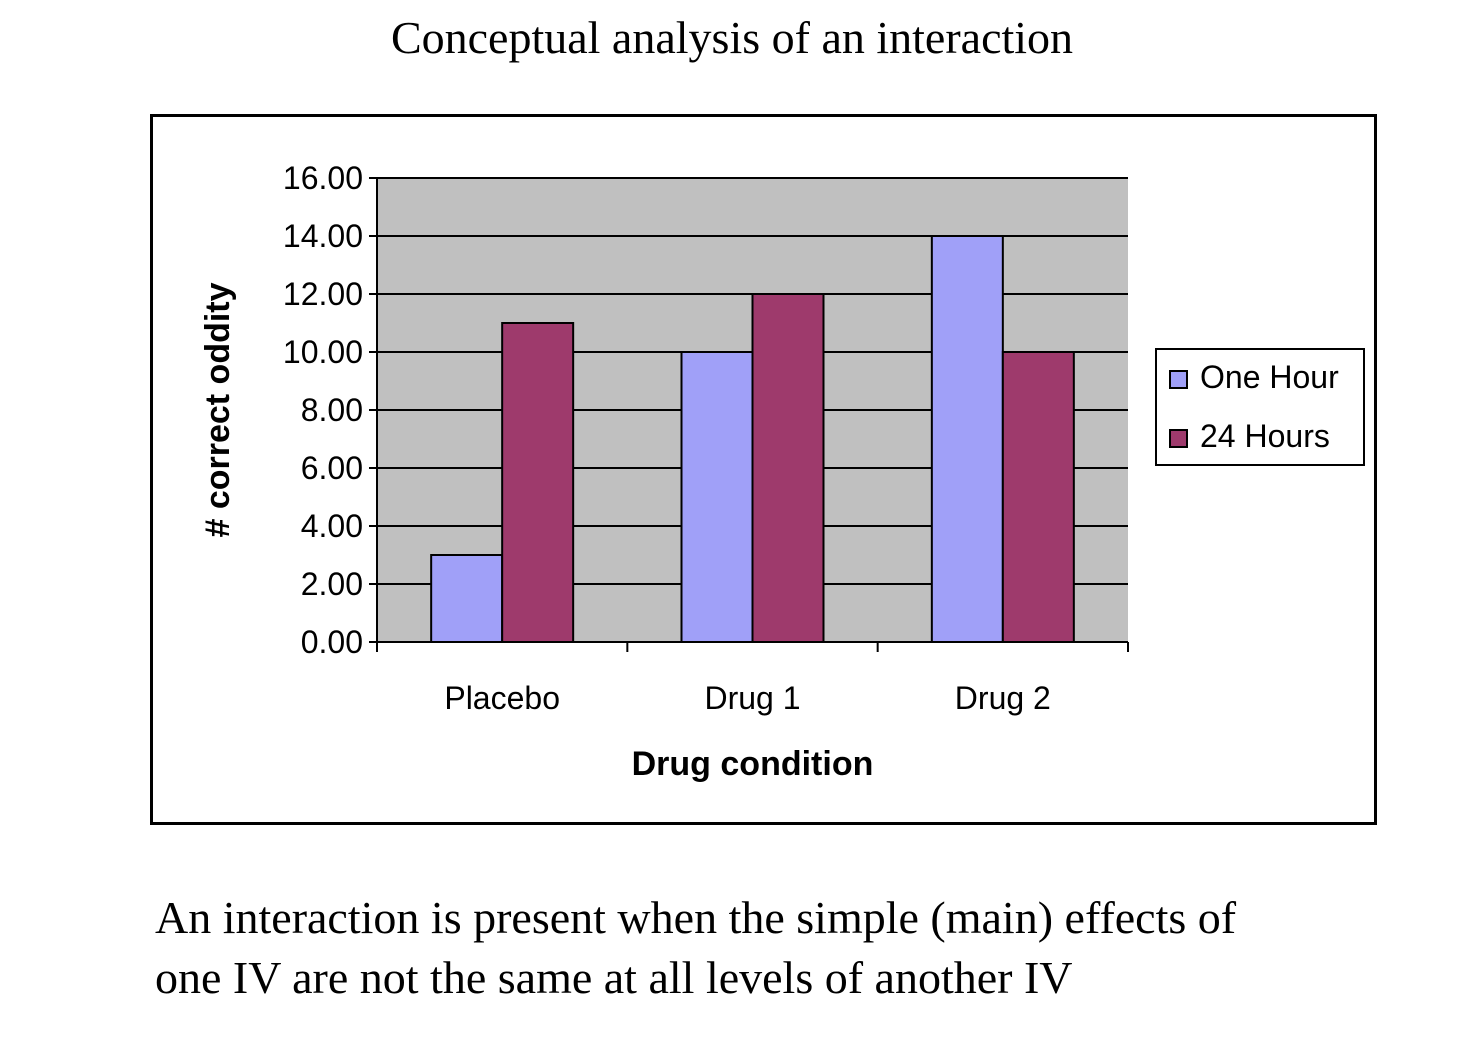 The height and width of the screenshot is (1052, 1464). Describe the element at coordinates (1260, 407) in the screenshot. I see `legend` at that location.